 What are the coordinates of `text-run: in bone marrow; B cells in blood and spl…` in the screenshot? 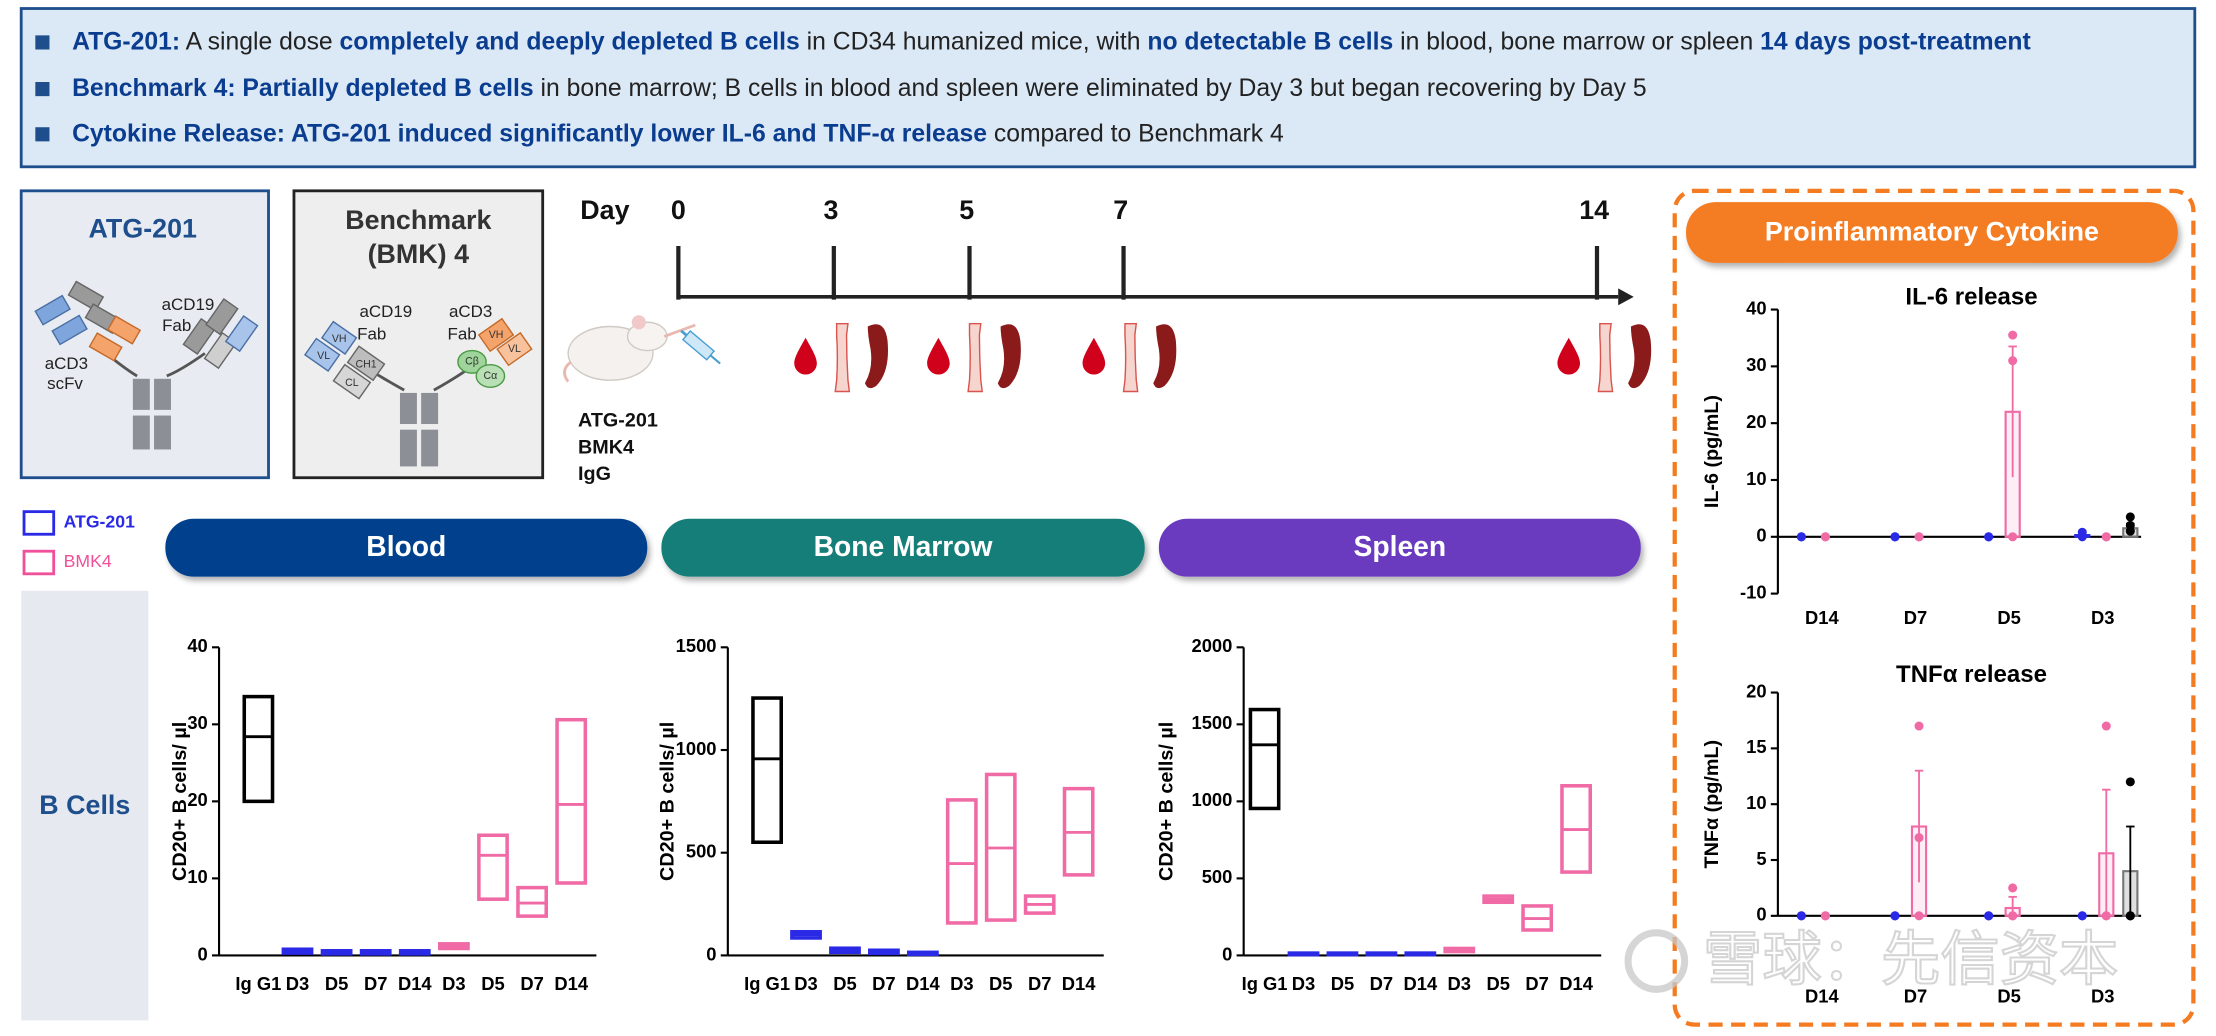 It's located at (1090, 88).